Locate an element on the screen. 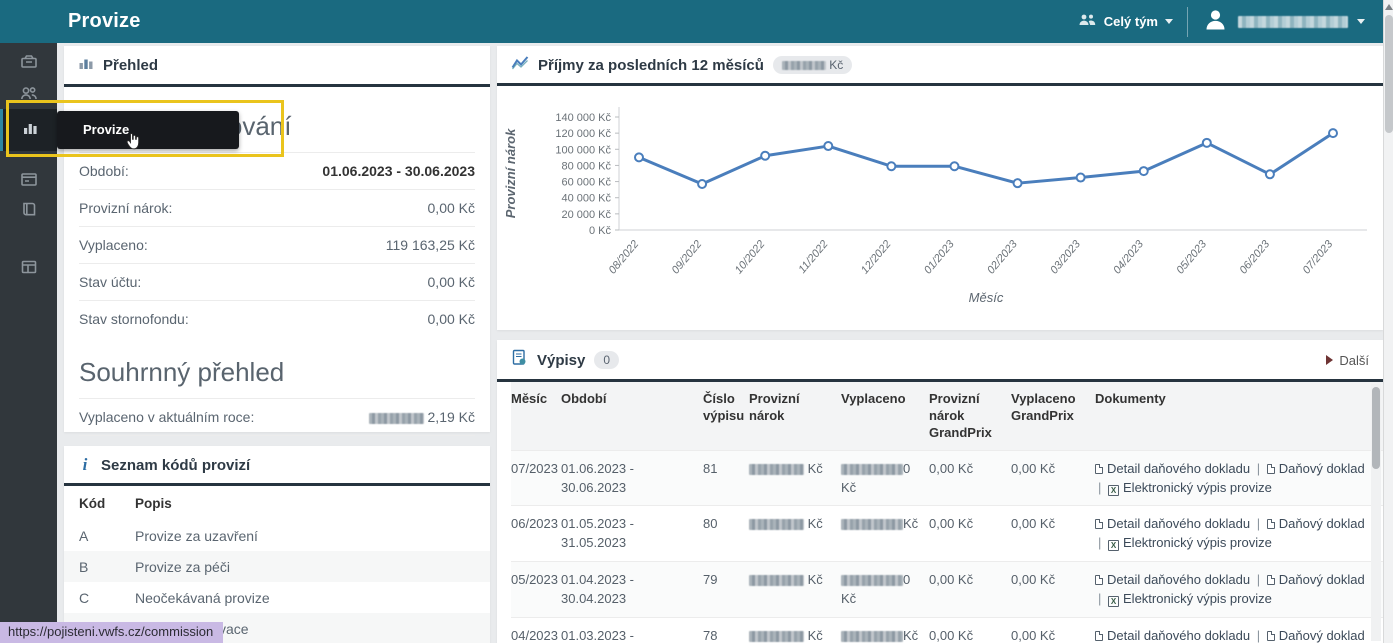 The height and width of the screenshot is (643, 1393). codes-panel-title: Seznam kódů provizí is located at coordinates (176, 465).